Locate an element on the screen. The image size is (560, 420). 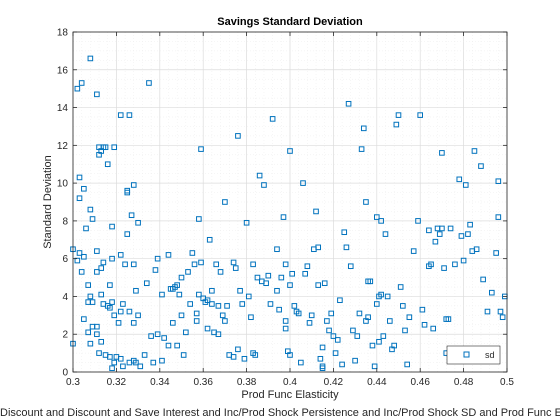
x-tick-label: 0.5 is located at coordinates (507, 382).